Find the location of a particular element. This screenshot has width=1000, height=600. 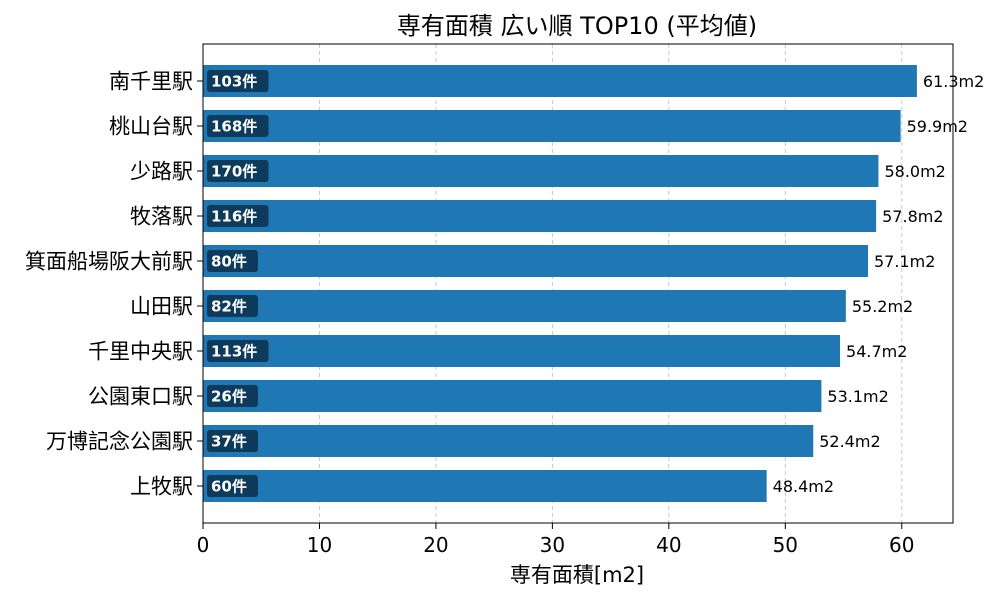

y-tick-label: 上牧駅 is located at coordinates (161, 487).